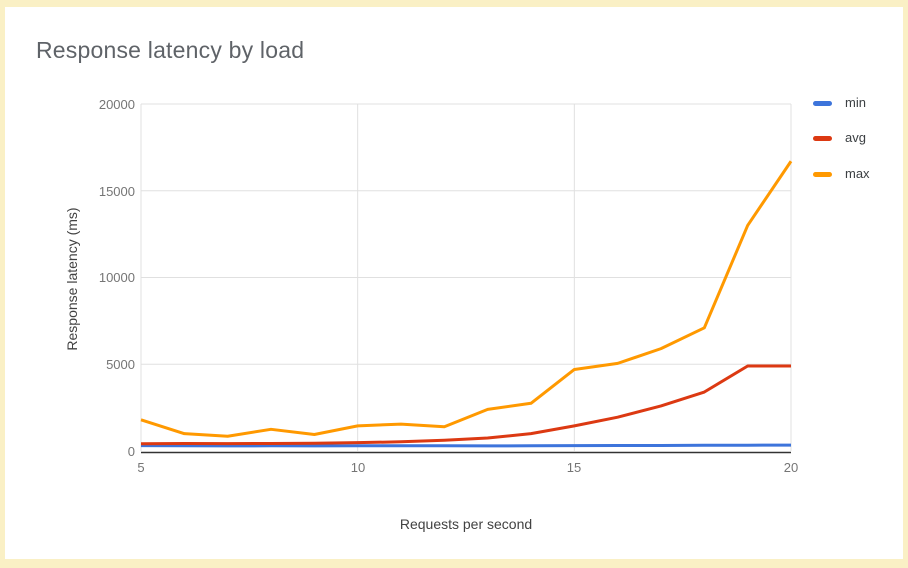 The height and width of the screenshot is (568, 908). Describe the element at coordinates (358, 467) in the screenshot. I see `x-tick-label: 10` at that location.